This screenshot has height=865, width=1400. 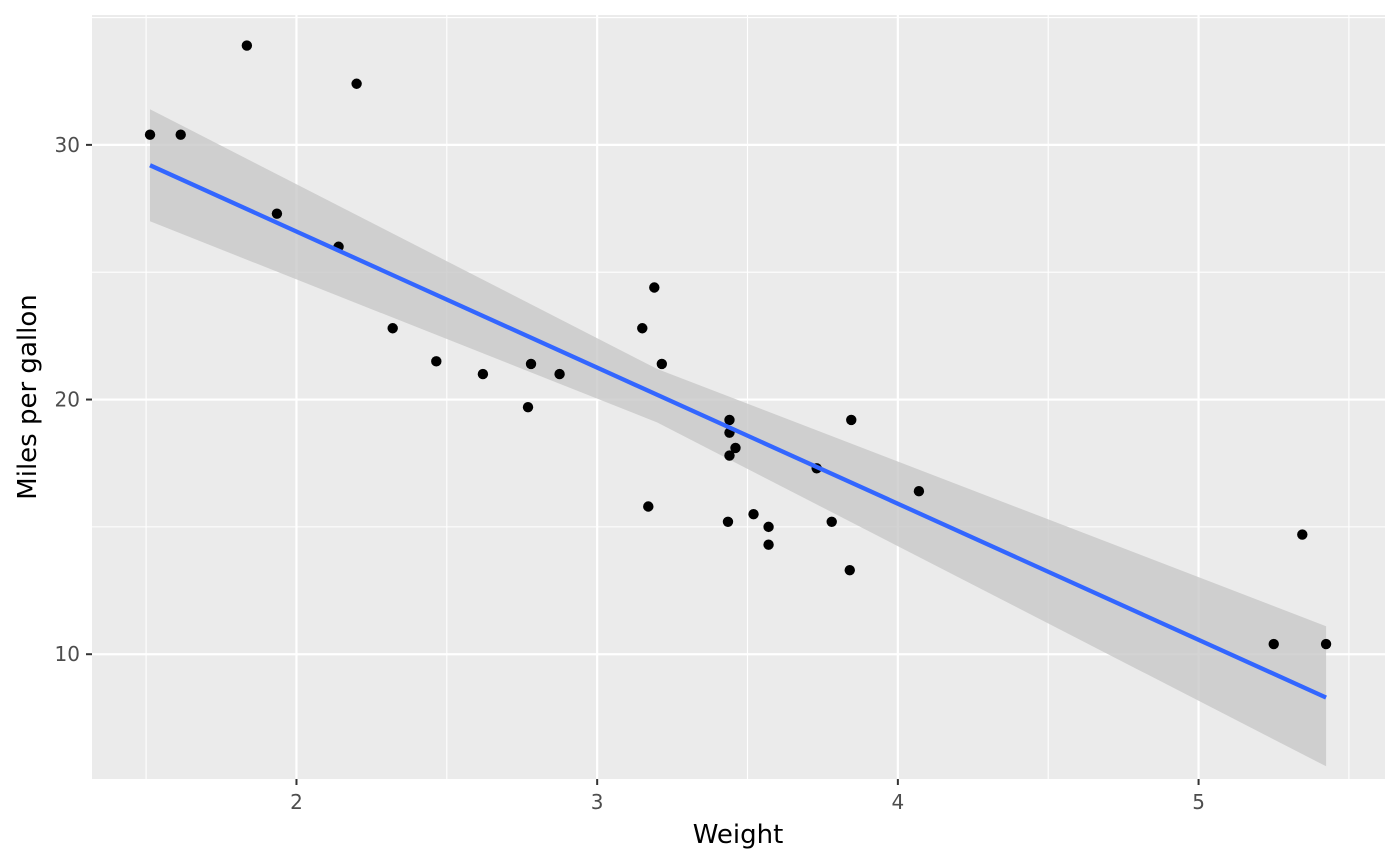 What do you see at coordinates (67, 654) in the screenshot?
I see `y-tick-label: 10` at bounding box center [67, 654].